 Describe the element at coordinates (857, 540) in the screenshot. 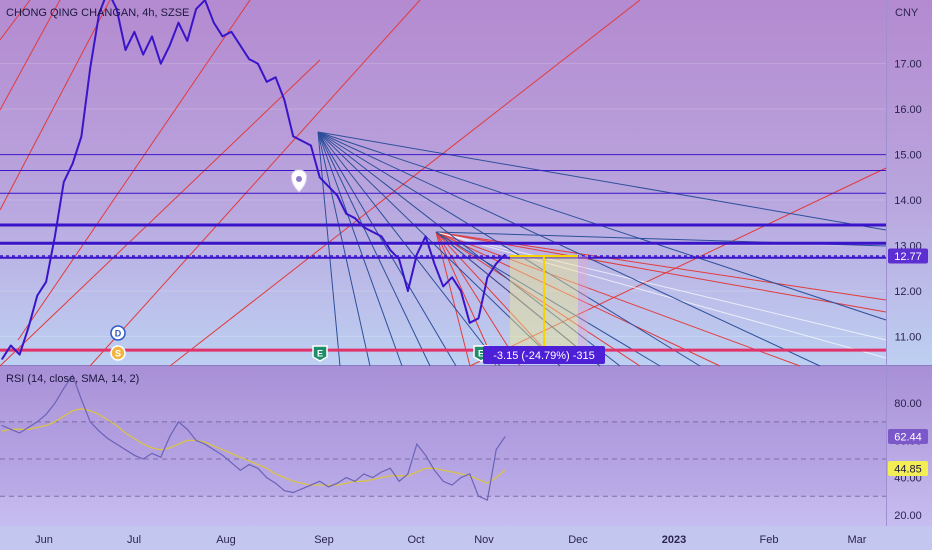

I see `time-tick-label: Mar` at that location.